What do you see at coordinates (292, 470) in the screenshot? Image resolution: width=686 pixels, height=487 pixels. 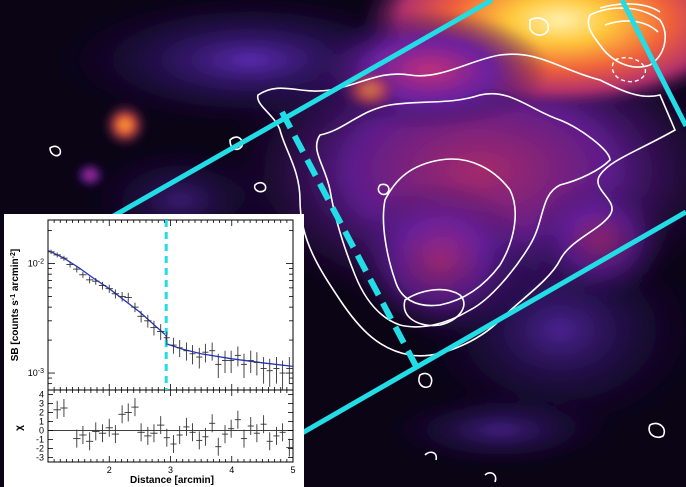 I see `x-tick-label: 5` at bounding box center [292, 470].